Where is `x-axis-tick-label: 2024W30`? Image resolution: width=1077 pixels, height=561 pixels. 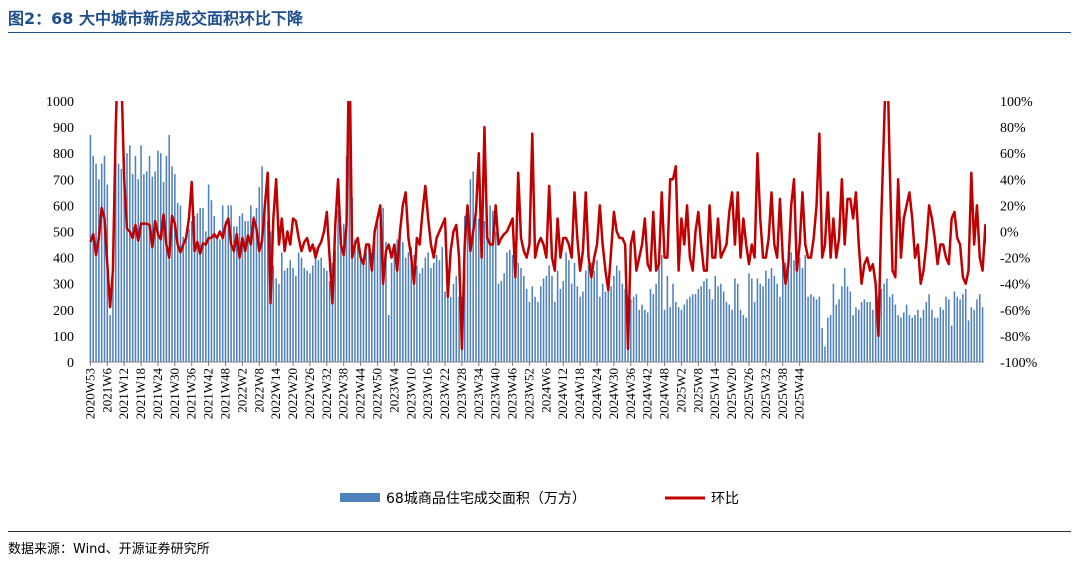 x-axis-tick-label: 2024W30 is located at coordinates (613, 393).